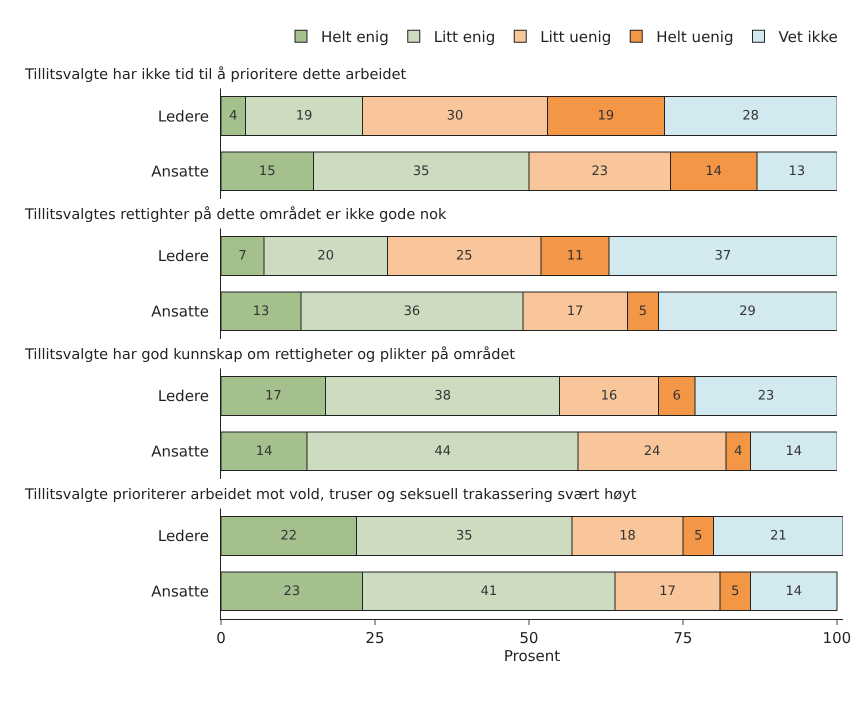 This screenshot has height=716, width=863. I want to click on data-label: 38, so click(442, 396).